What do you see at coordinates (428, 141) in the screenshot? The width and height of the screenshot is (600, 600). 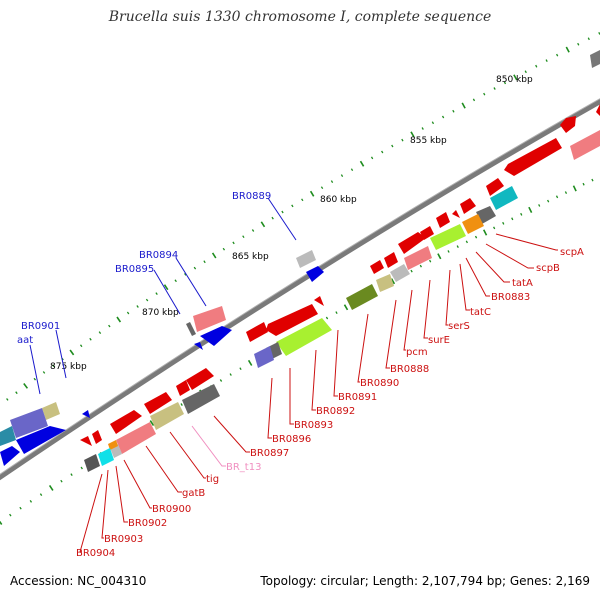 I see `kbp-label-855: 855 kbp` at bounding box center [428, 141].